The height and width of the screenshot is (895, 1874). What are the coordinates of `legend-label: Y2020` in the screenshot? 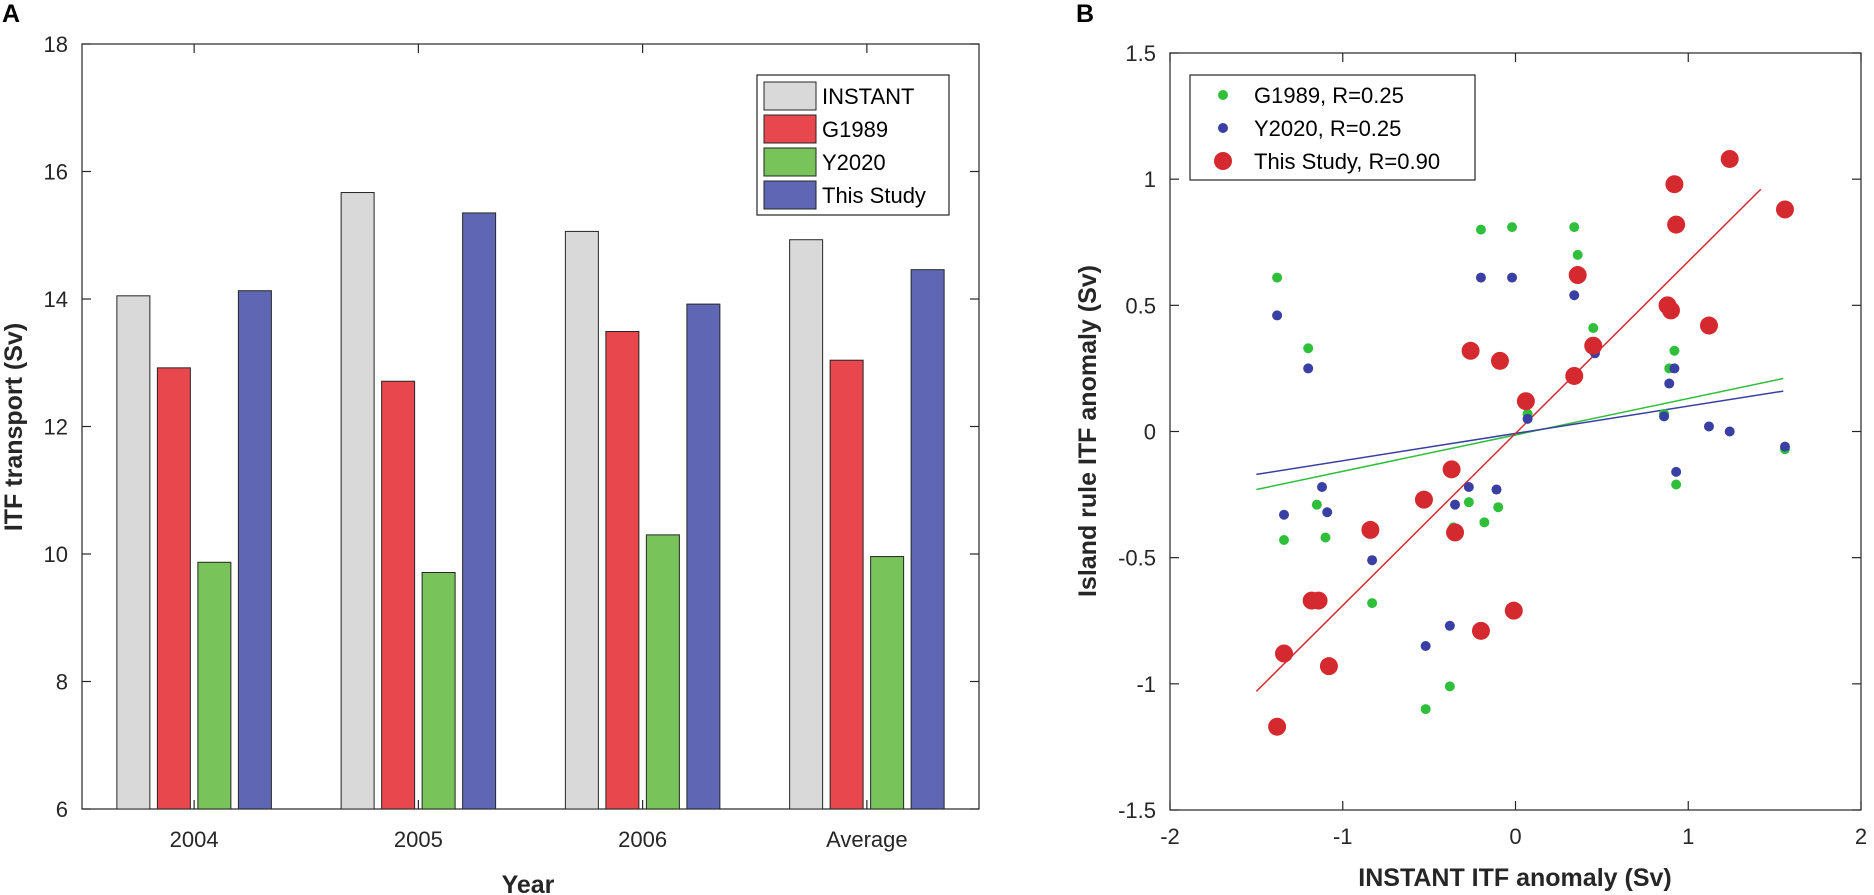 It's located at (854, 162).